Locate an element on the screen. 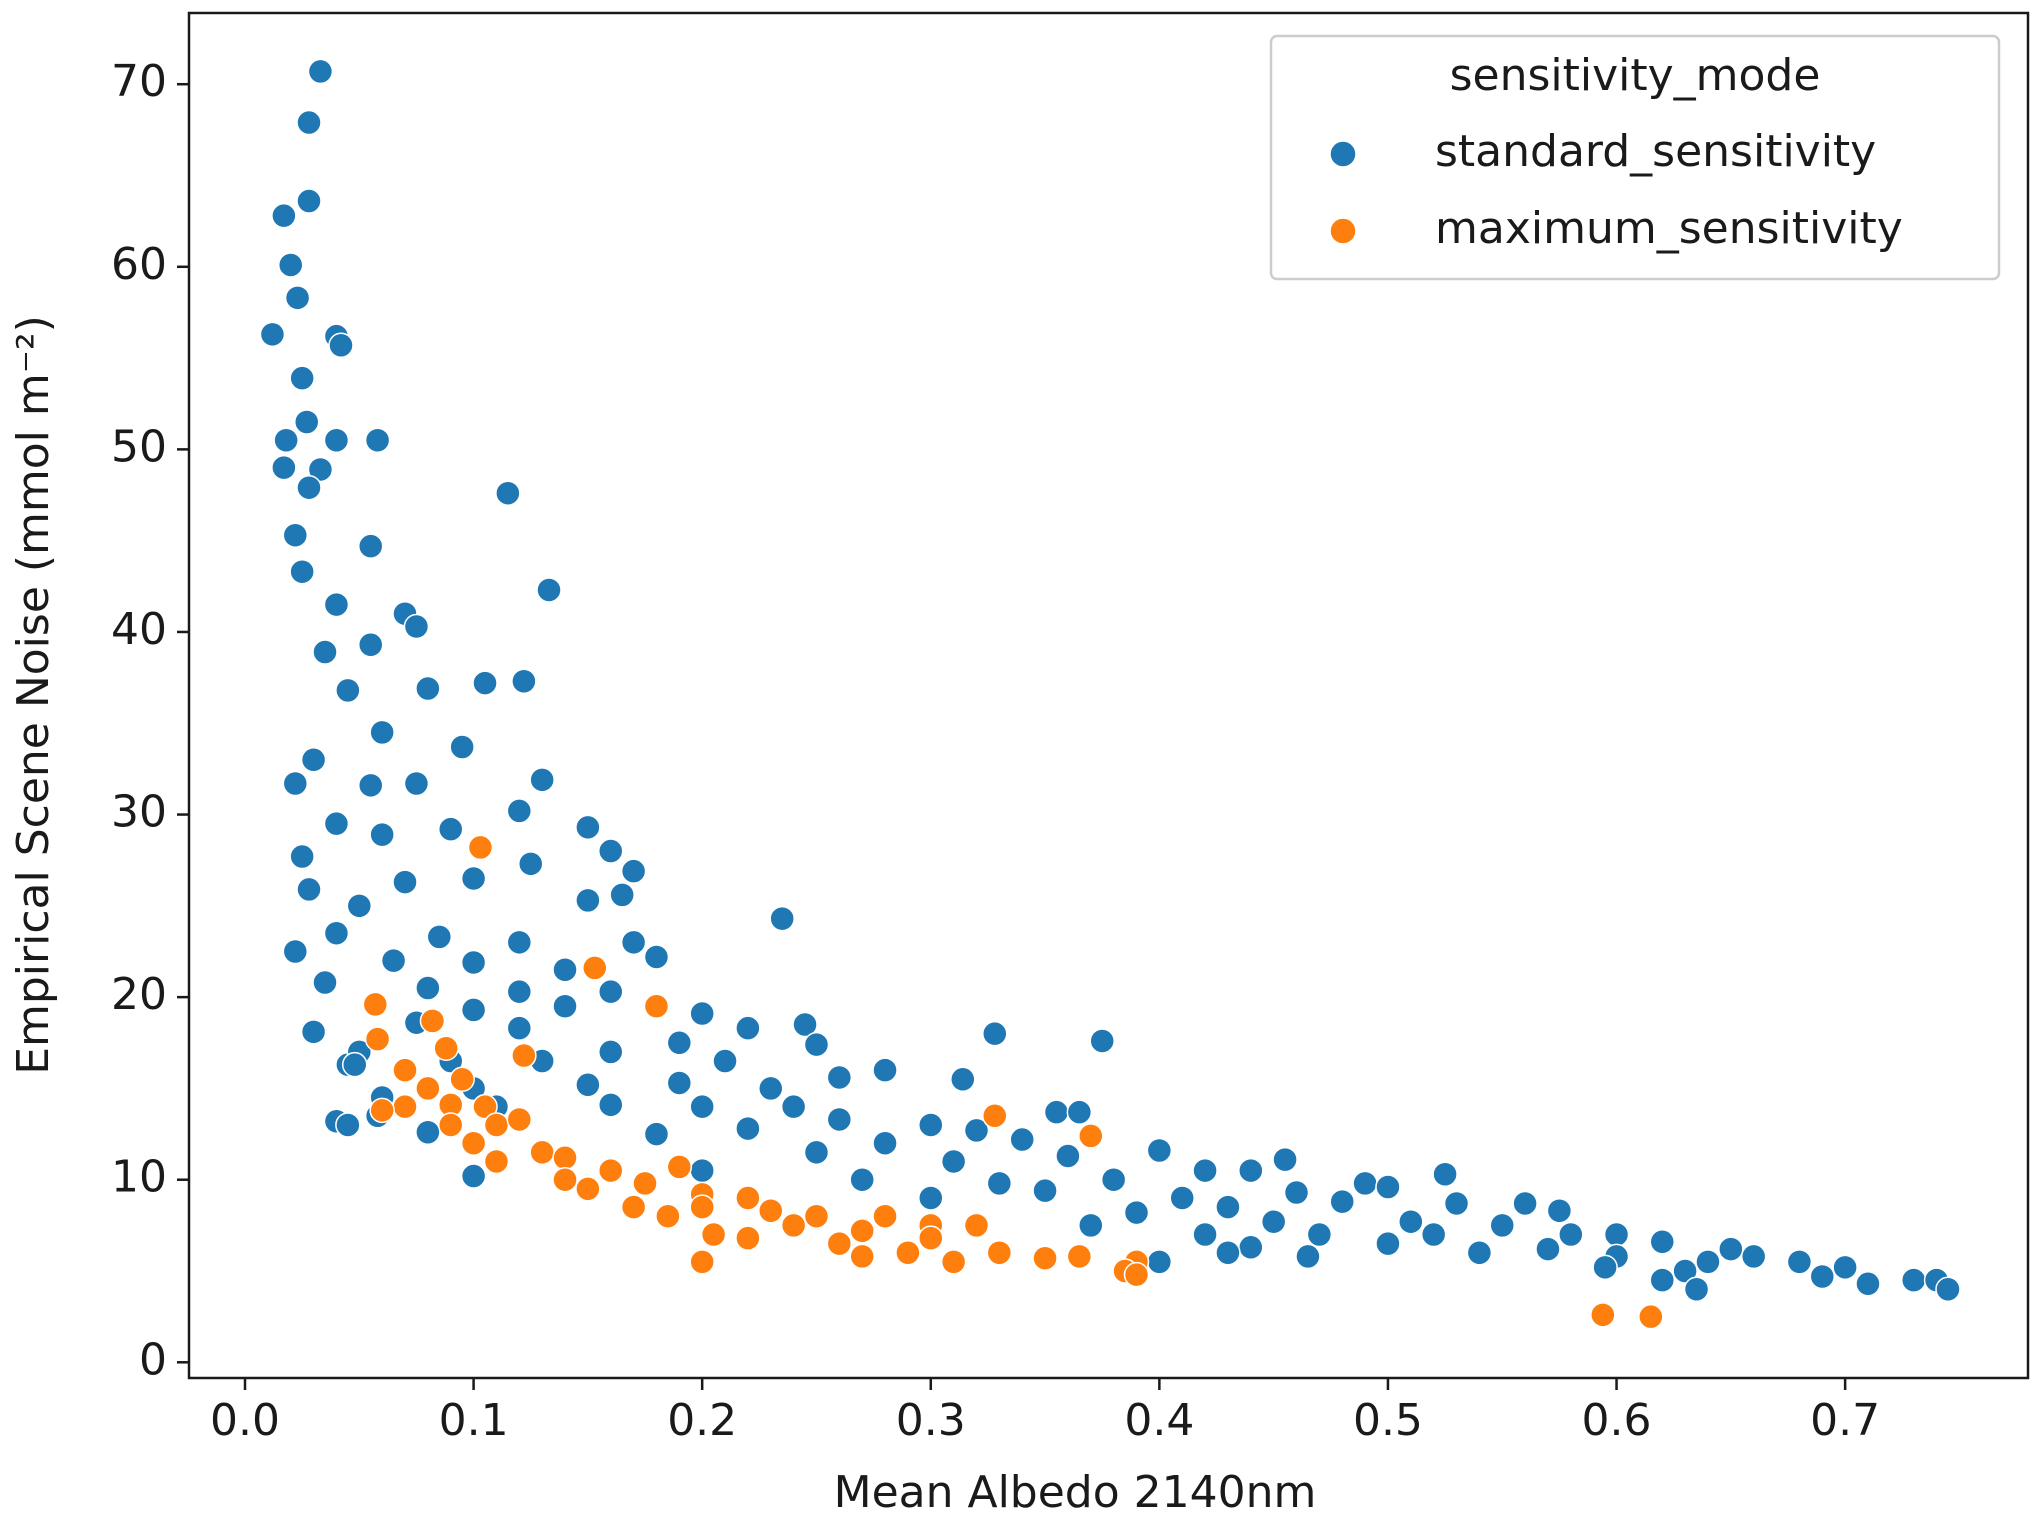 Image resolution: width=2034 pixels, height=1523 pixels. x-tick-label: 0.5 is located at coordinates (1388, 1420).